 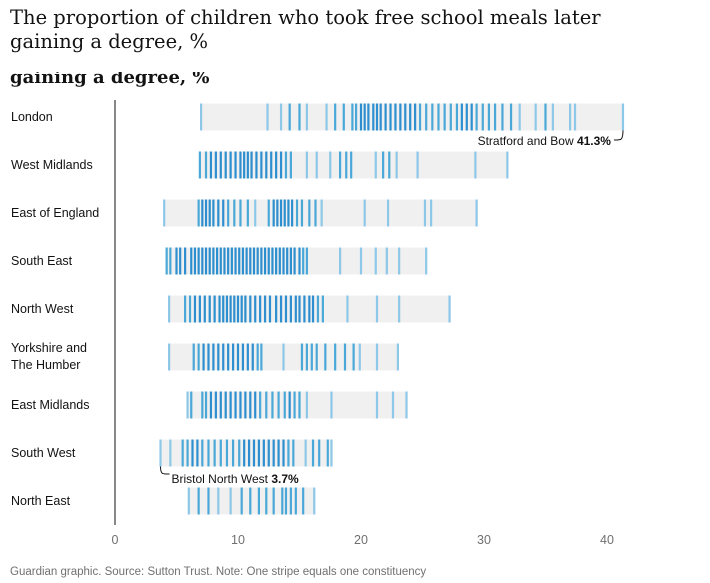 What do you see at coordinates (43, 452) in the screenshot?
I see `row-label: South West` at bounding box center [43, 452].